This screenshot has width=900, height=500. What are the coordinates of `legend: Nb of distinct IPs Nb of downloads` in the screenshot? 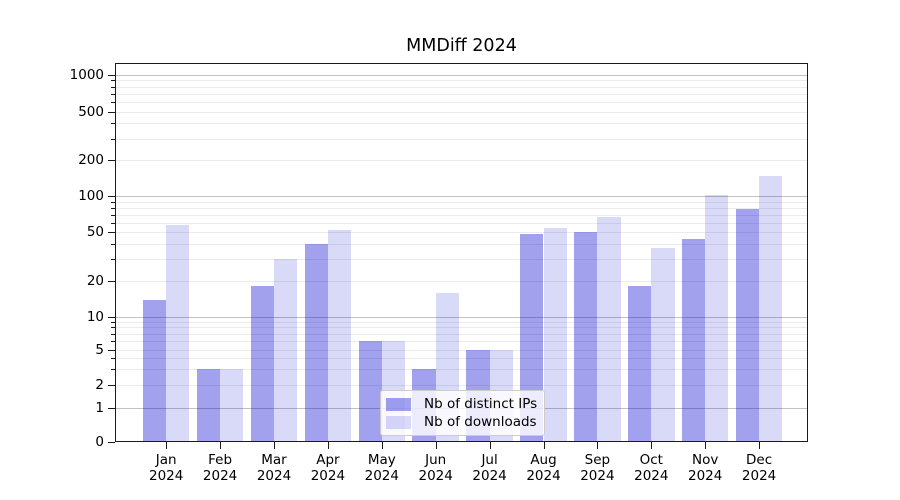 It's located at (462, 413).